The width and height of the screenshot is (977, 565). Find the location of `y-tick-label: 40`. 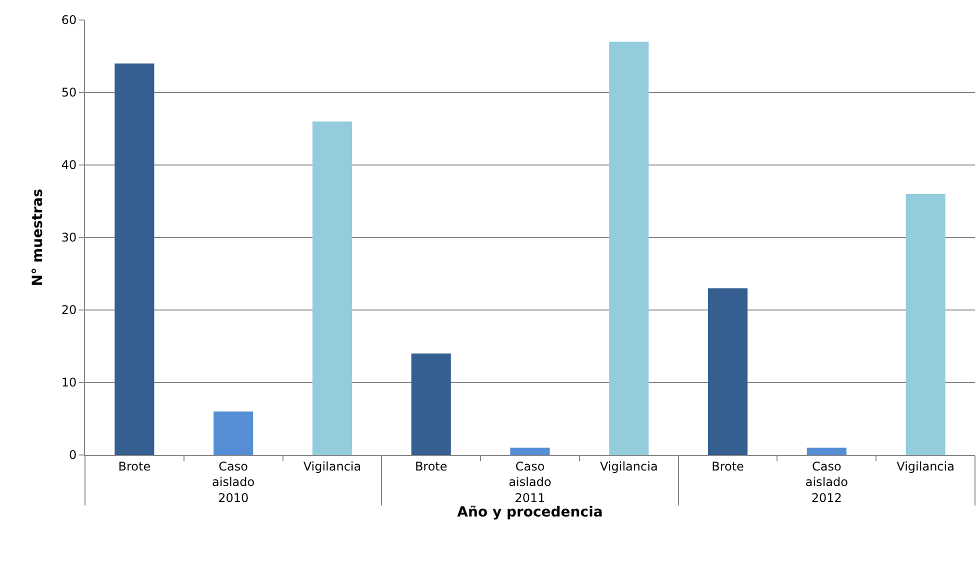

y-tick-label: 40 is located at coordinates (69, 165).